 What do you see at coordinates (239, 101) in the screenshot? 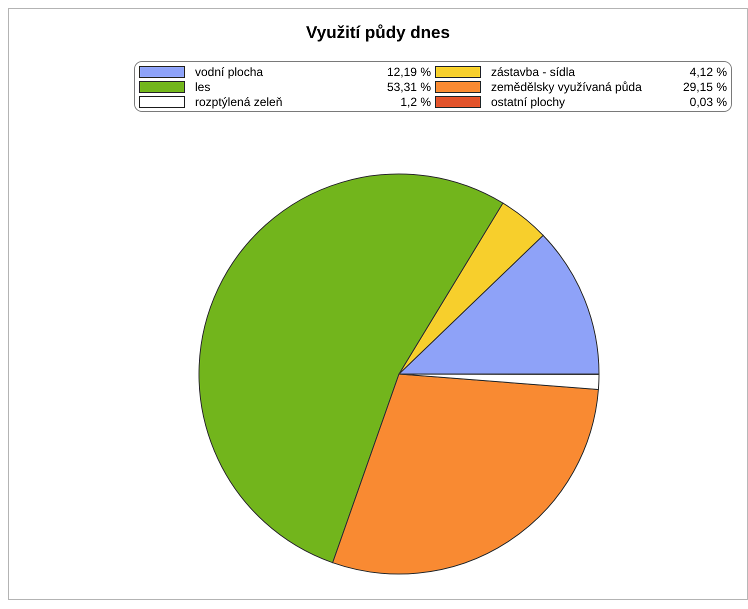
I see `legend-label: rozptýlená zeleň` at bounding box center [239, 101].